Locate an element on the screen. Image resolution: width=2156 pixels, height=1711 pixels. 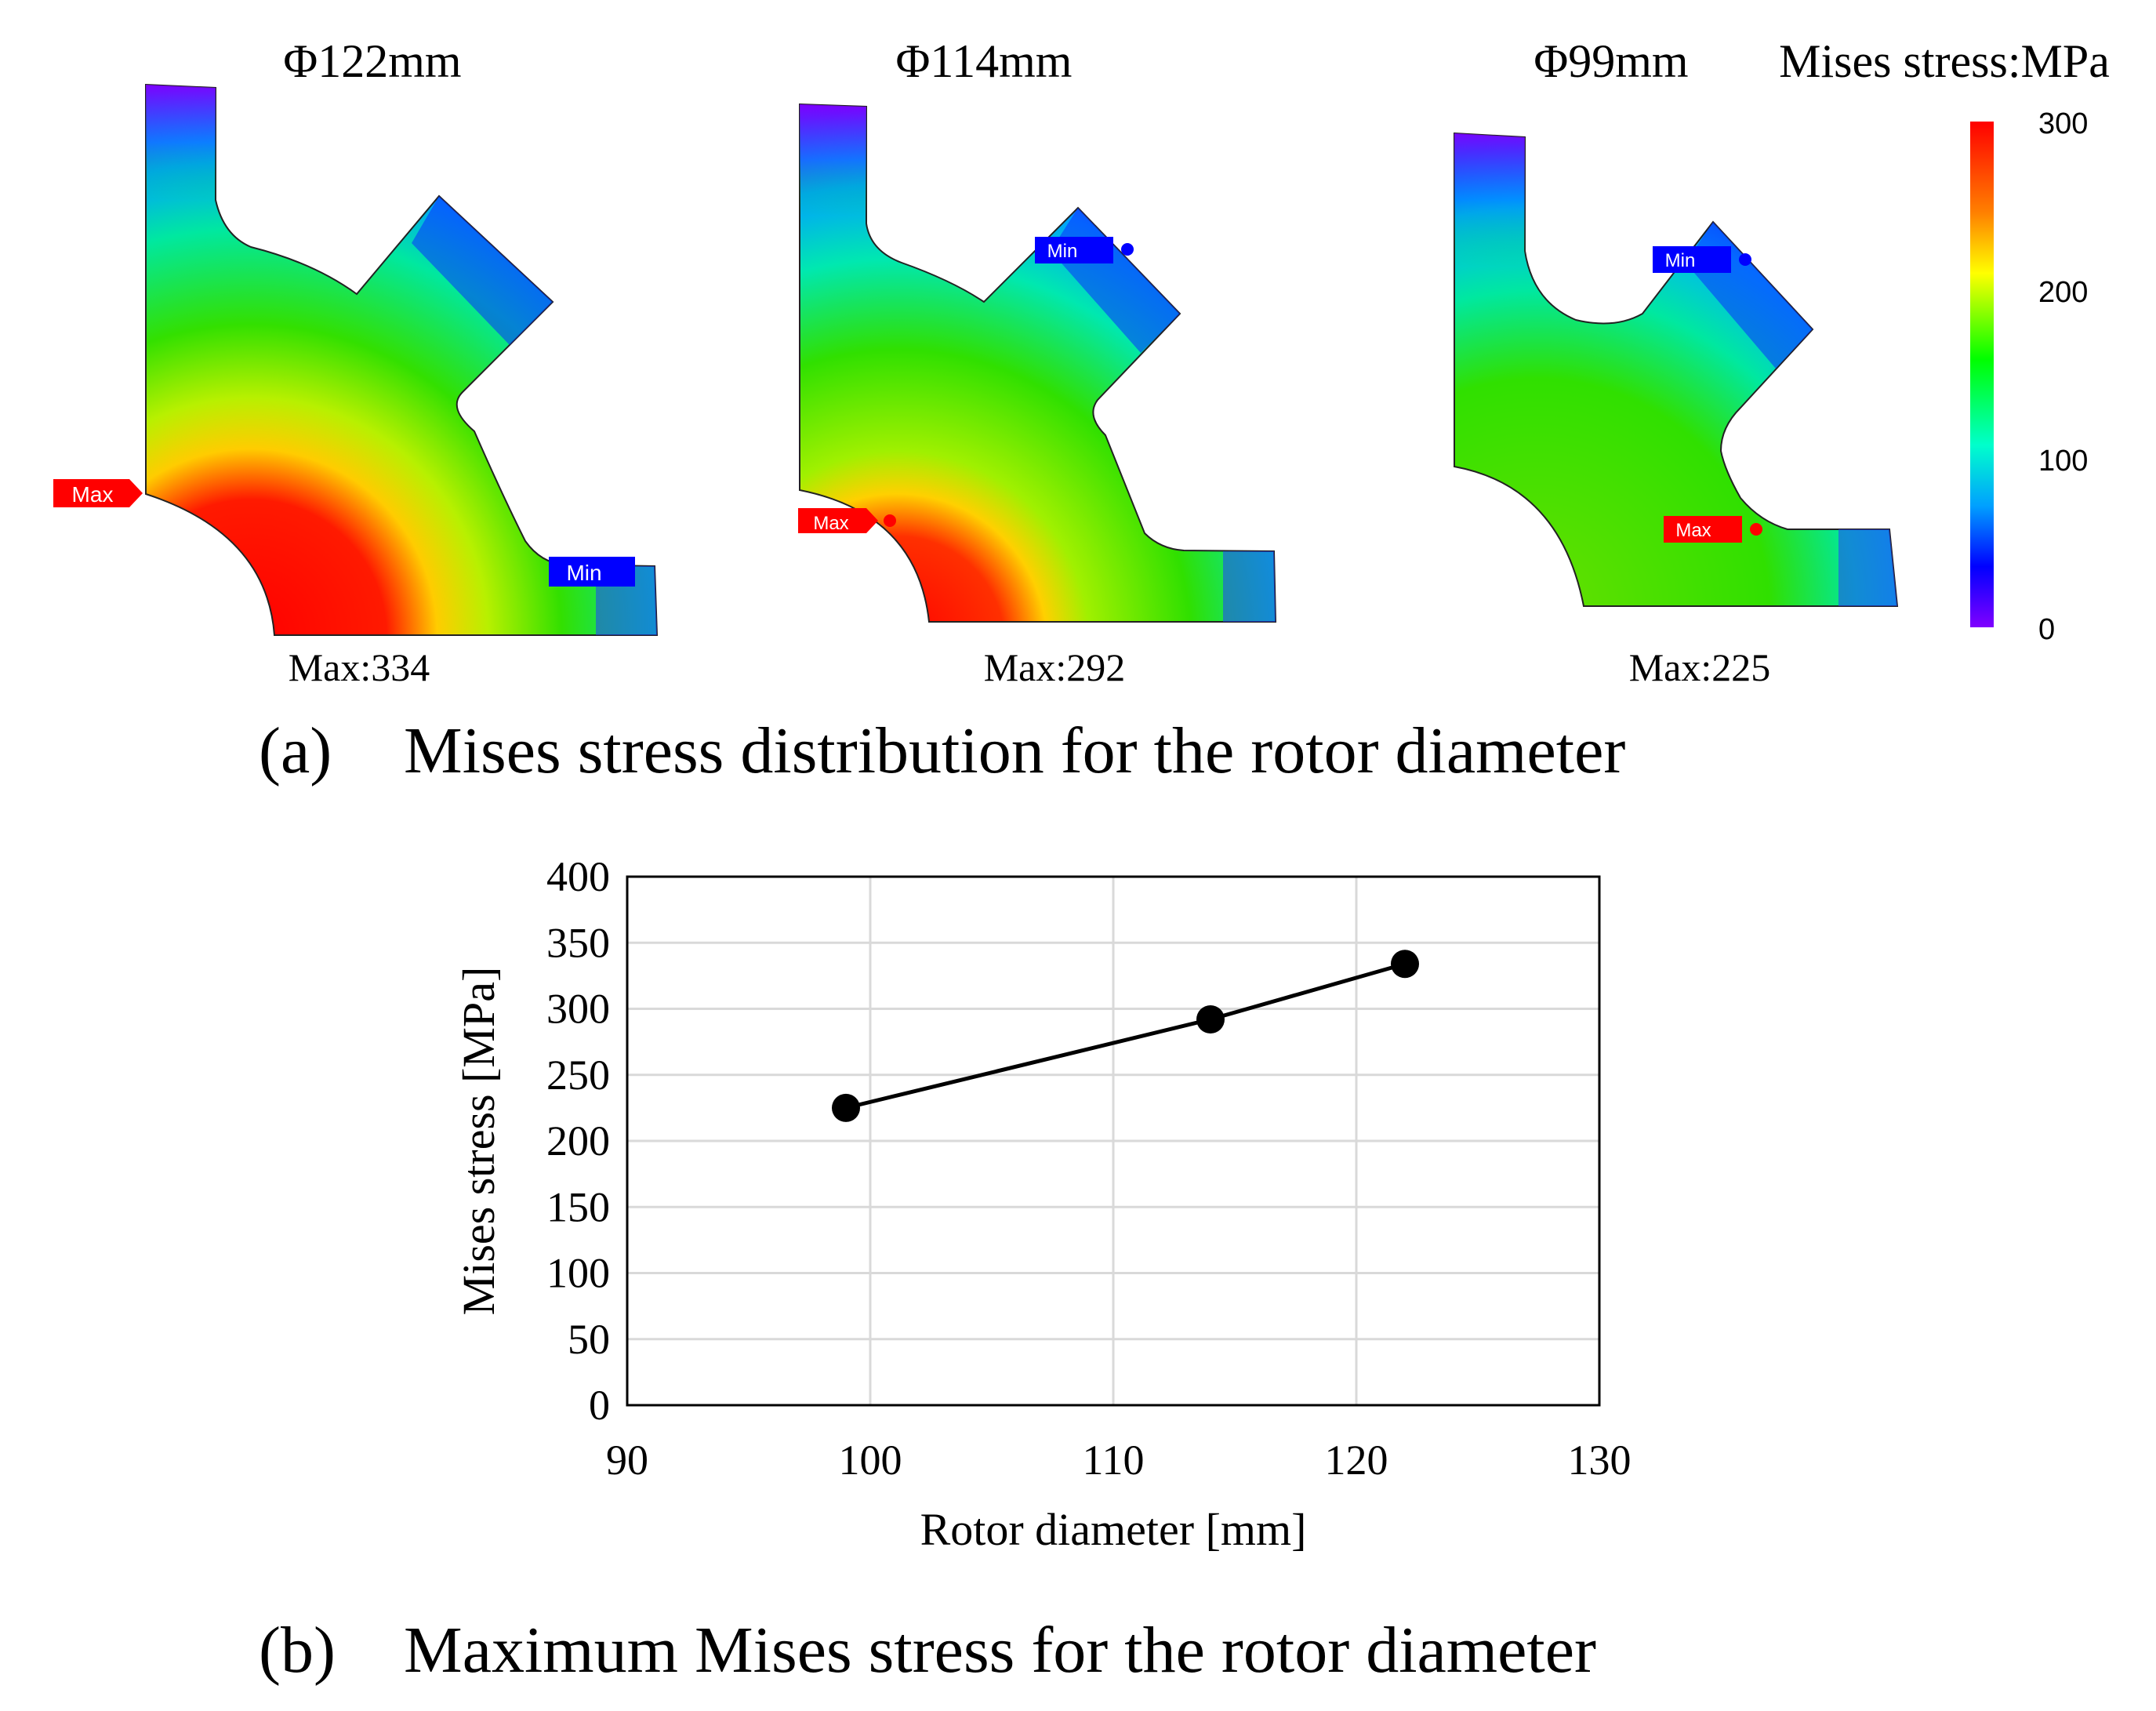
series-line is located at coordinates (1125, 1035).